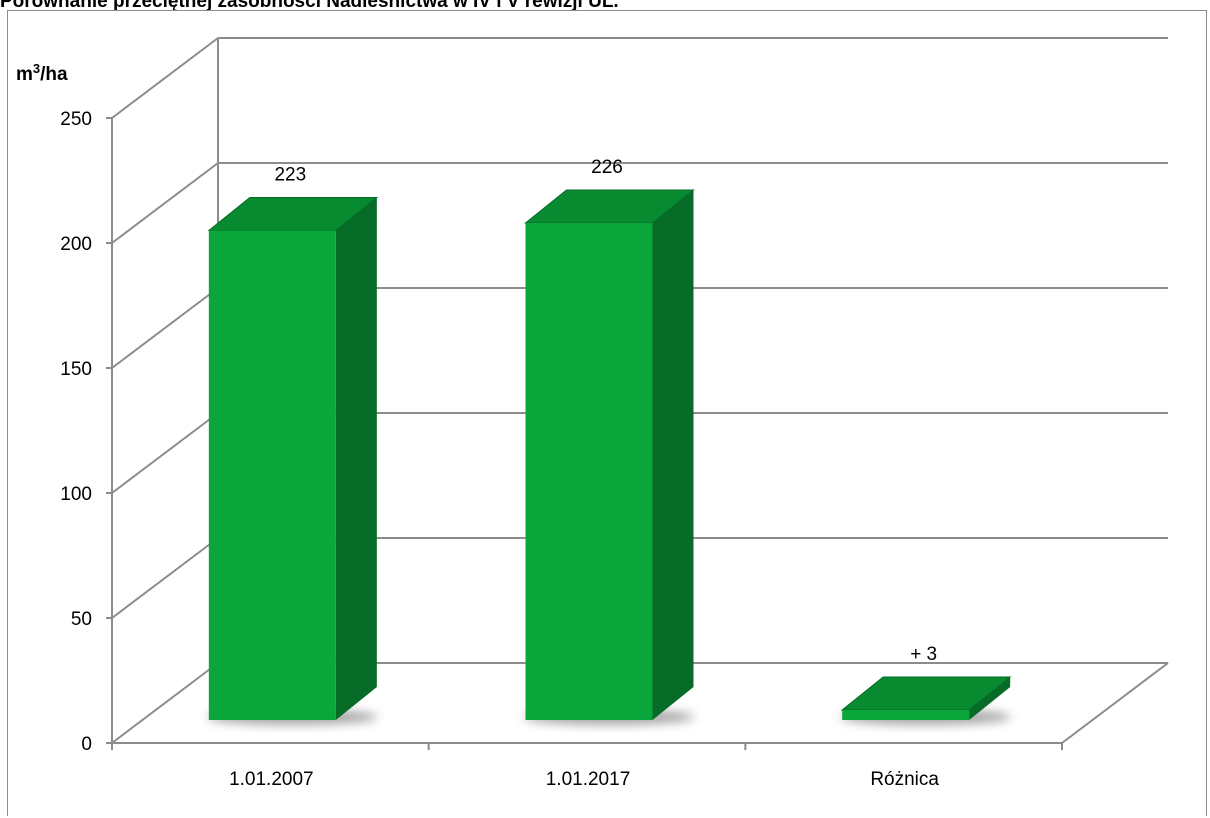 The width and height of the screenshot is (1210, 818). What do you see at coordinates (588, 779) in the screenshot?
I see `category-label-1: 1.01.2017` at bounding box center [588, 779].